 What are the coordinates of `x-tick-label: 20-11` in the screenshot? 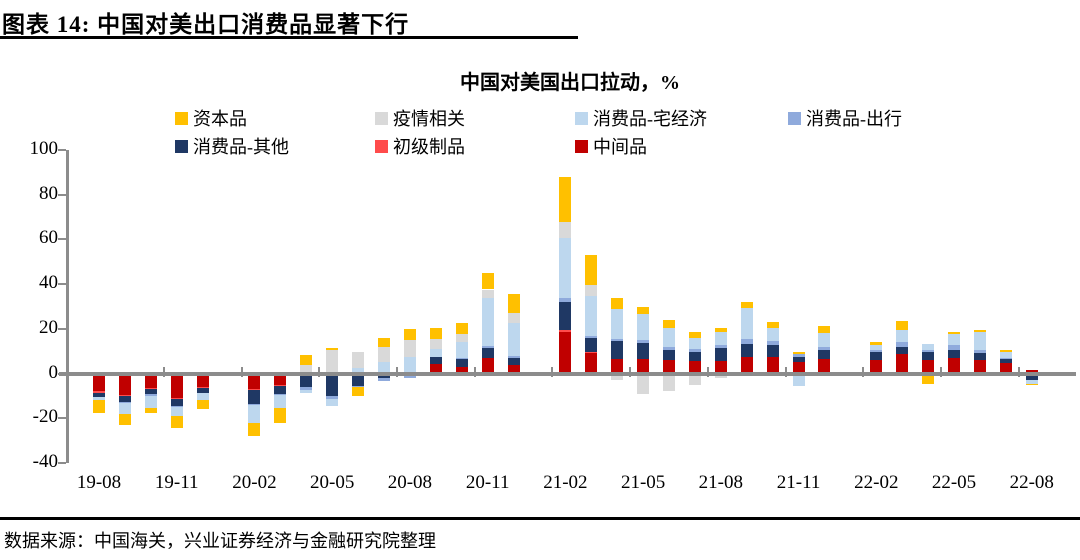 It's located at (487, 482).